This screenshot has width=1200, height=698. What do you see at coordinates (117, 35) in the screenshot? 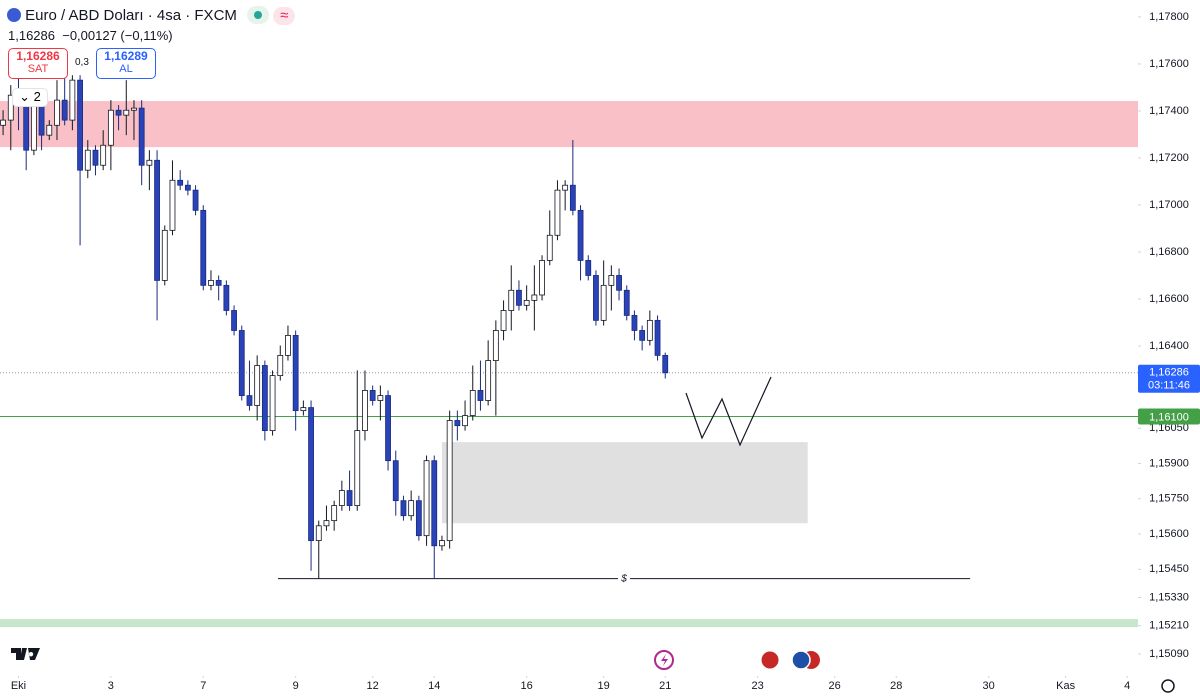
I see `price-change: −0,00127 (−0,11%)` at bounding box center [117, 35].